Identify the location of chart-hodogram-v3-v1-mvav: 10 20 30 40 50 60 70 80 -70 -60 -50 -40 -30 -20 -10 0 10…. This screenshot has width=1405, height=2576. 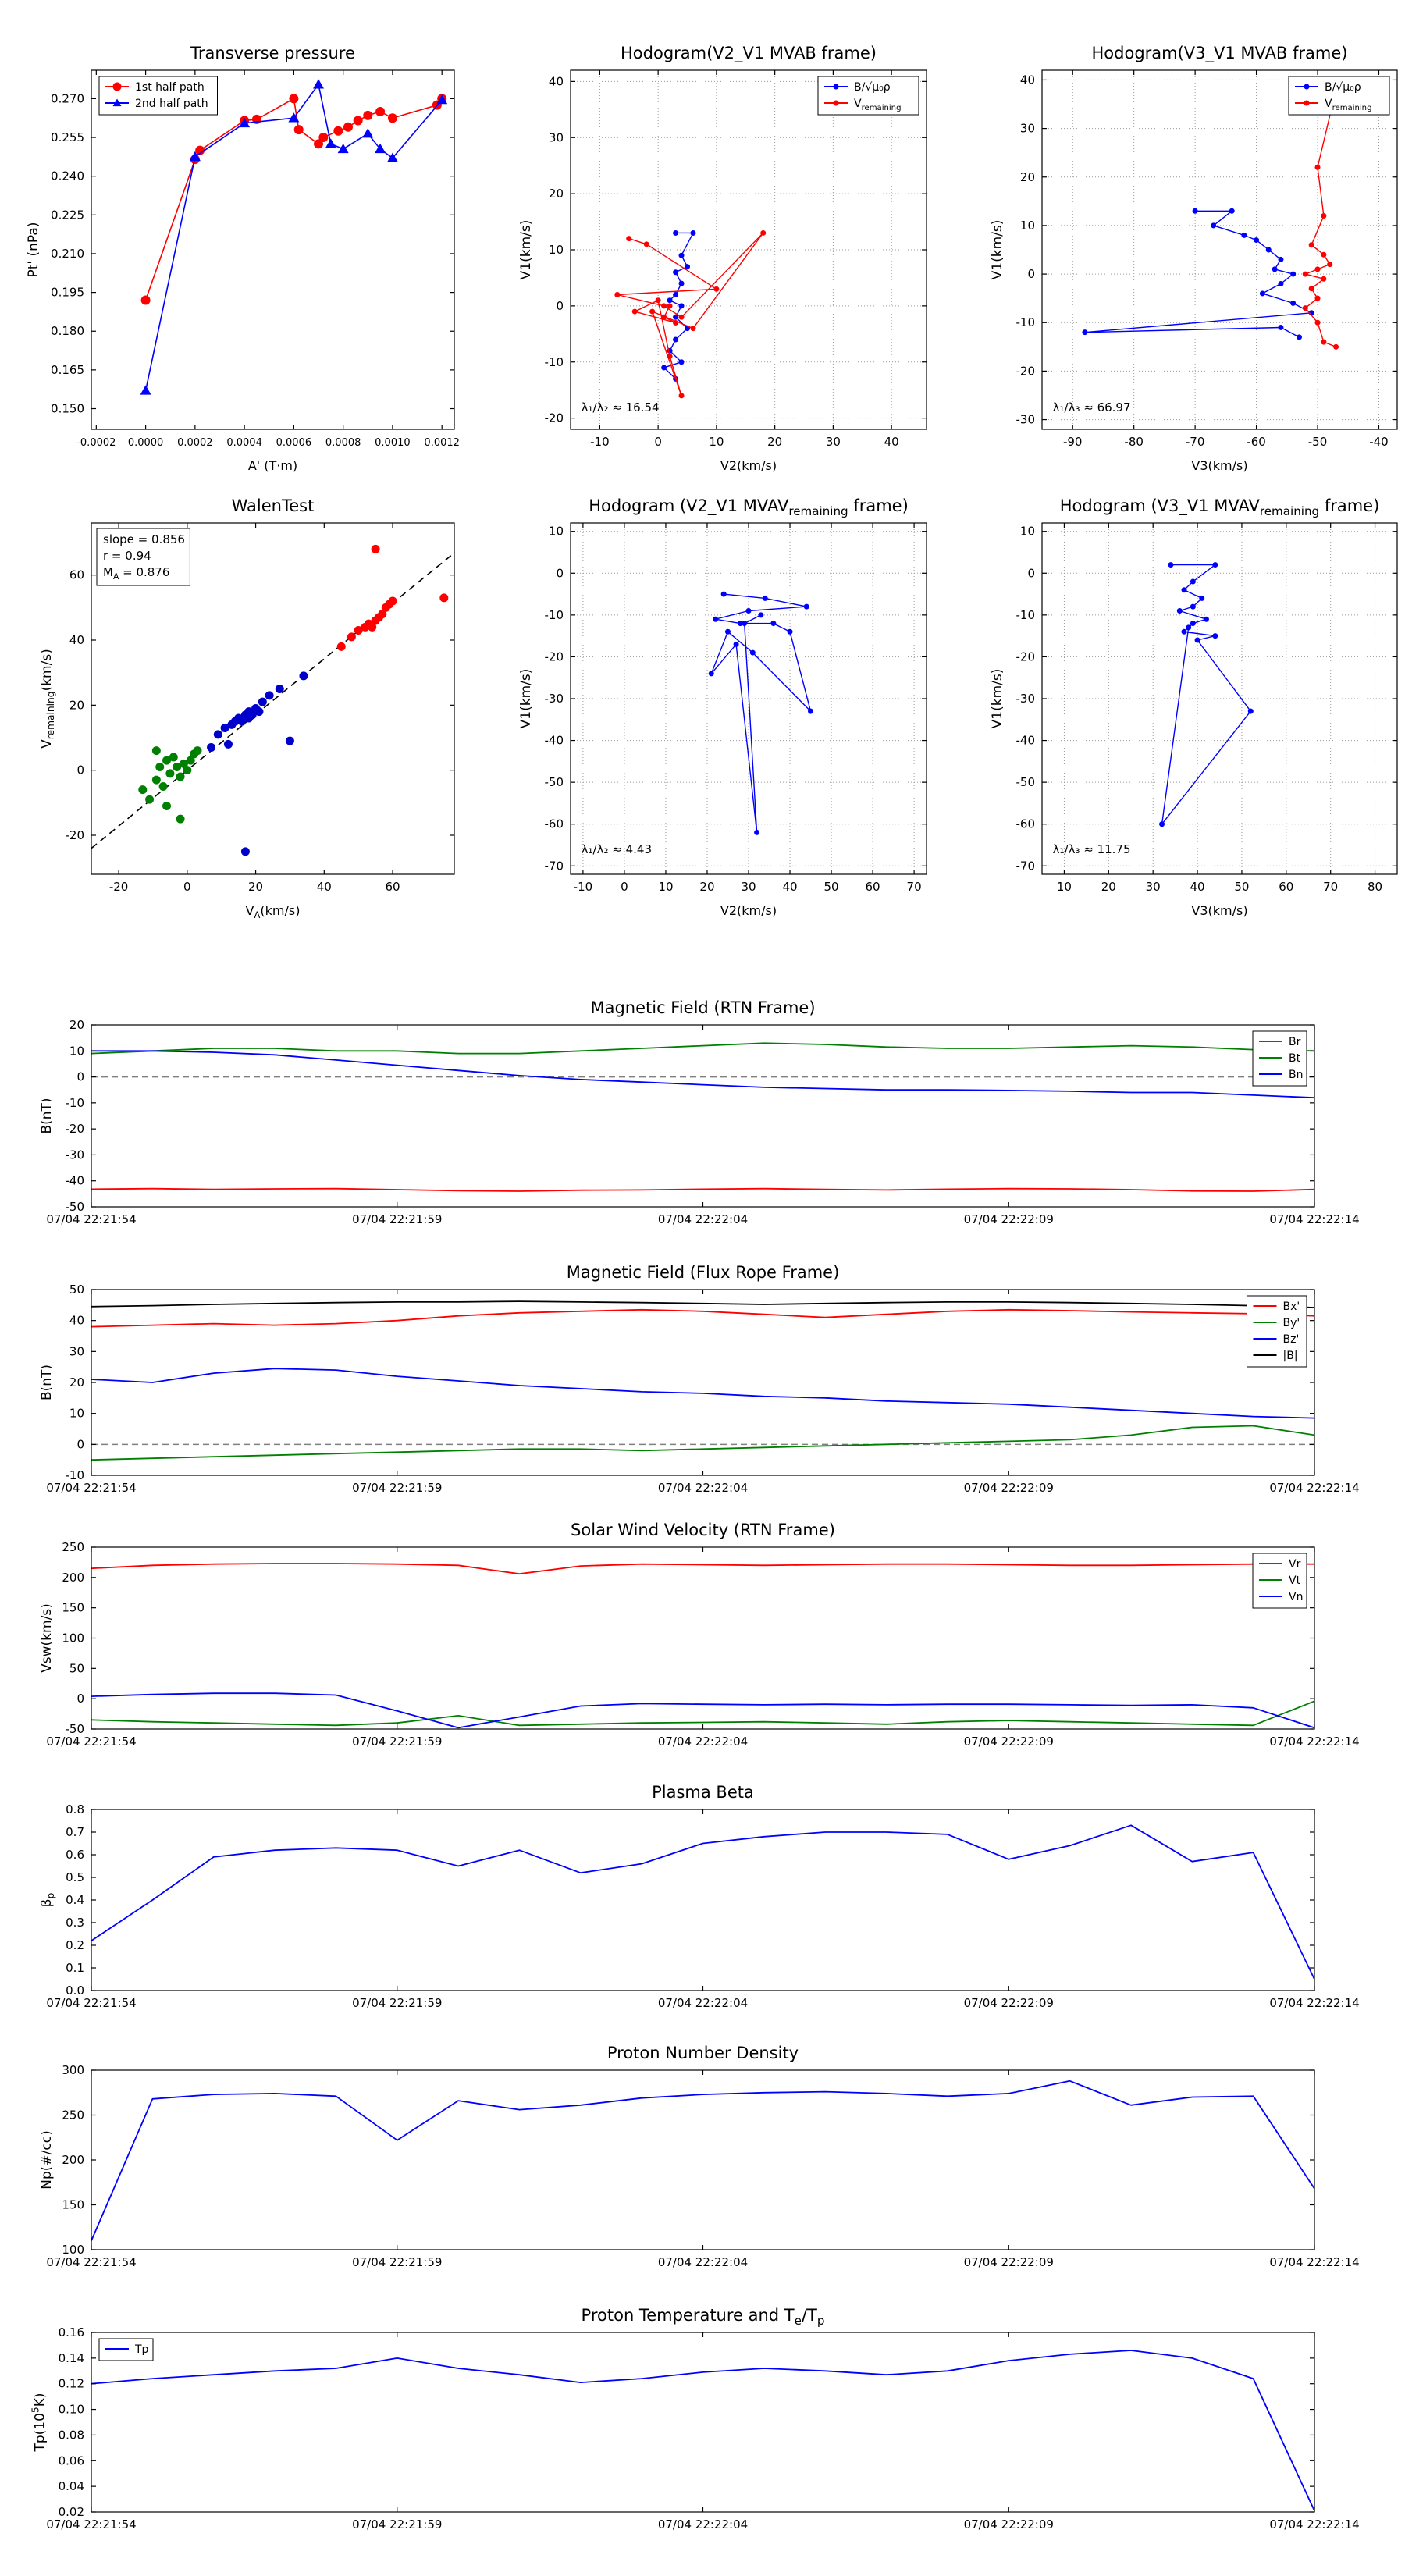
(1194, 720).